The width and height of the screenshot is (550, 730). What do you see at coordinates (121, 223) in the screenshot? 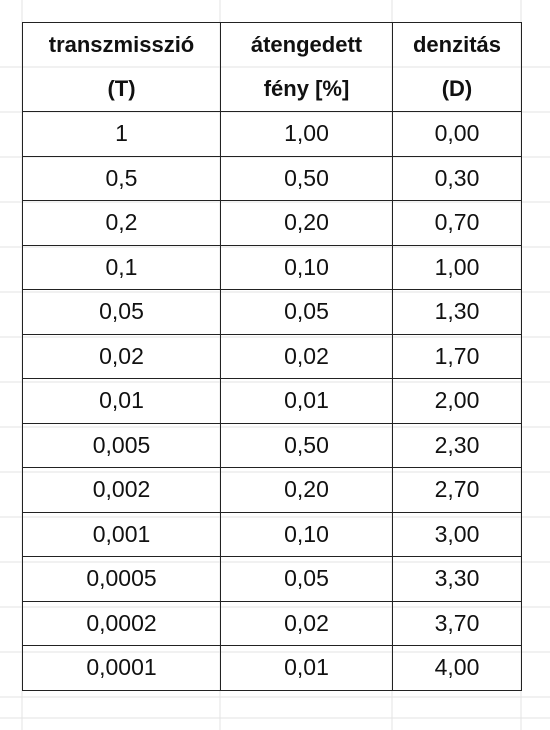
I see `table-cell: 0,2` at bounding box center [121, 223].